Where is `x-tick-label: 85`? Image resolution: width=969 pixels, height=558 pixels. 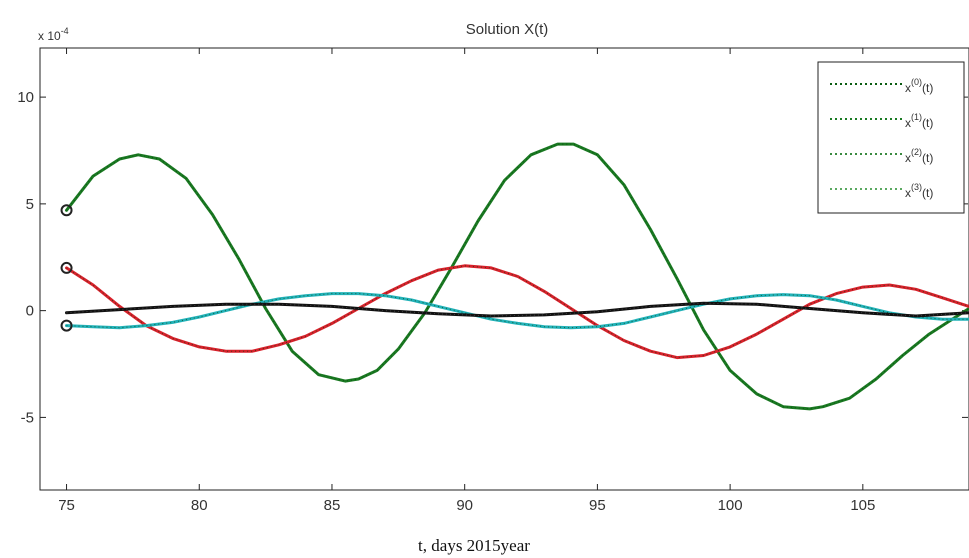 x-tick-label: 85 is located at coordinates (332, 505).